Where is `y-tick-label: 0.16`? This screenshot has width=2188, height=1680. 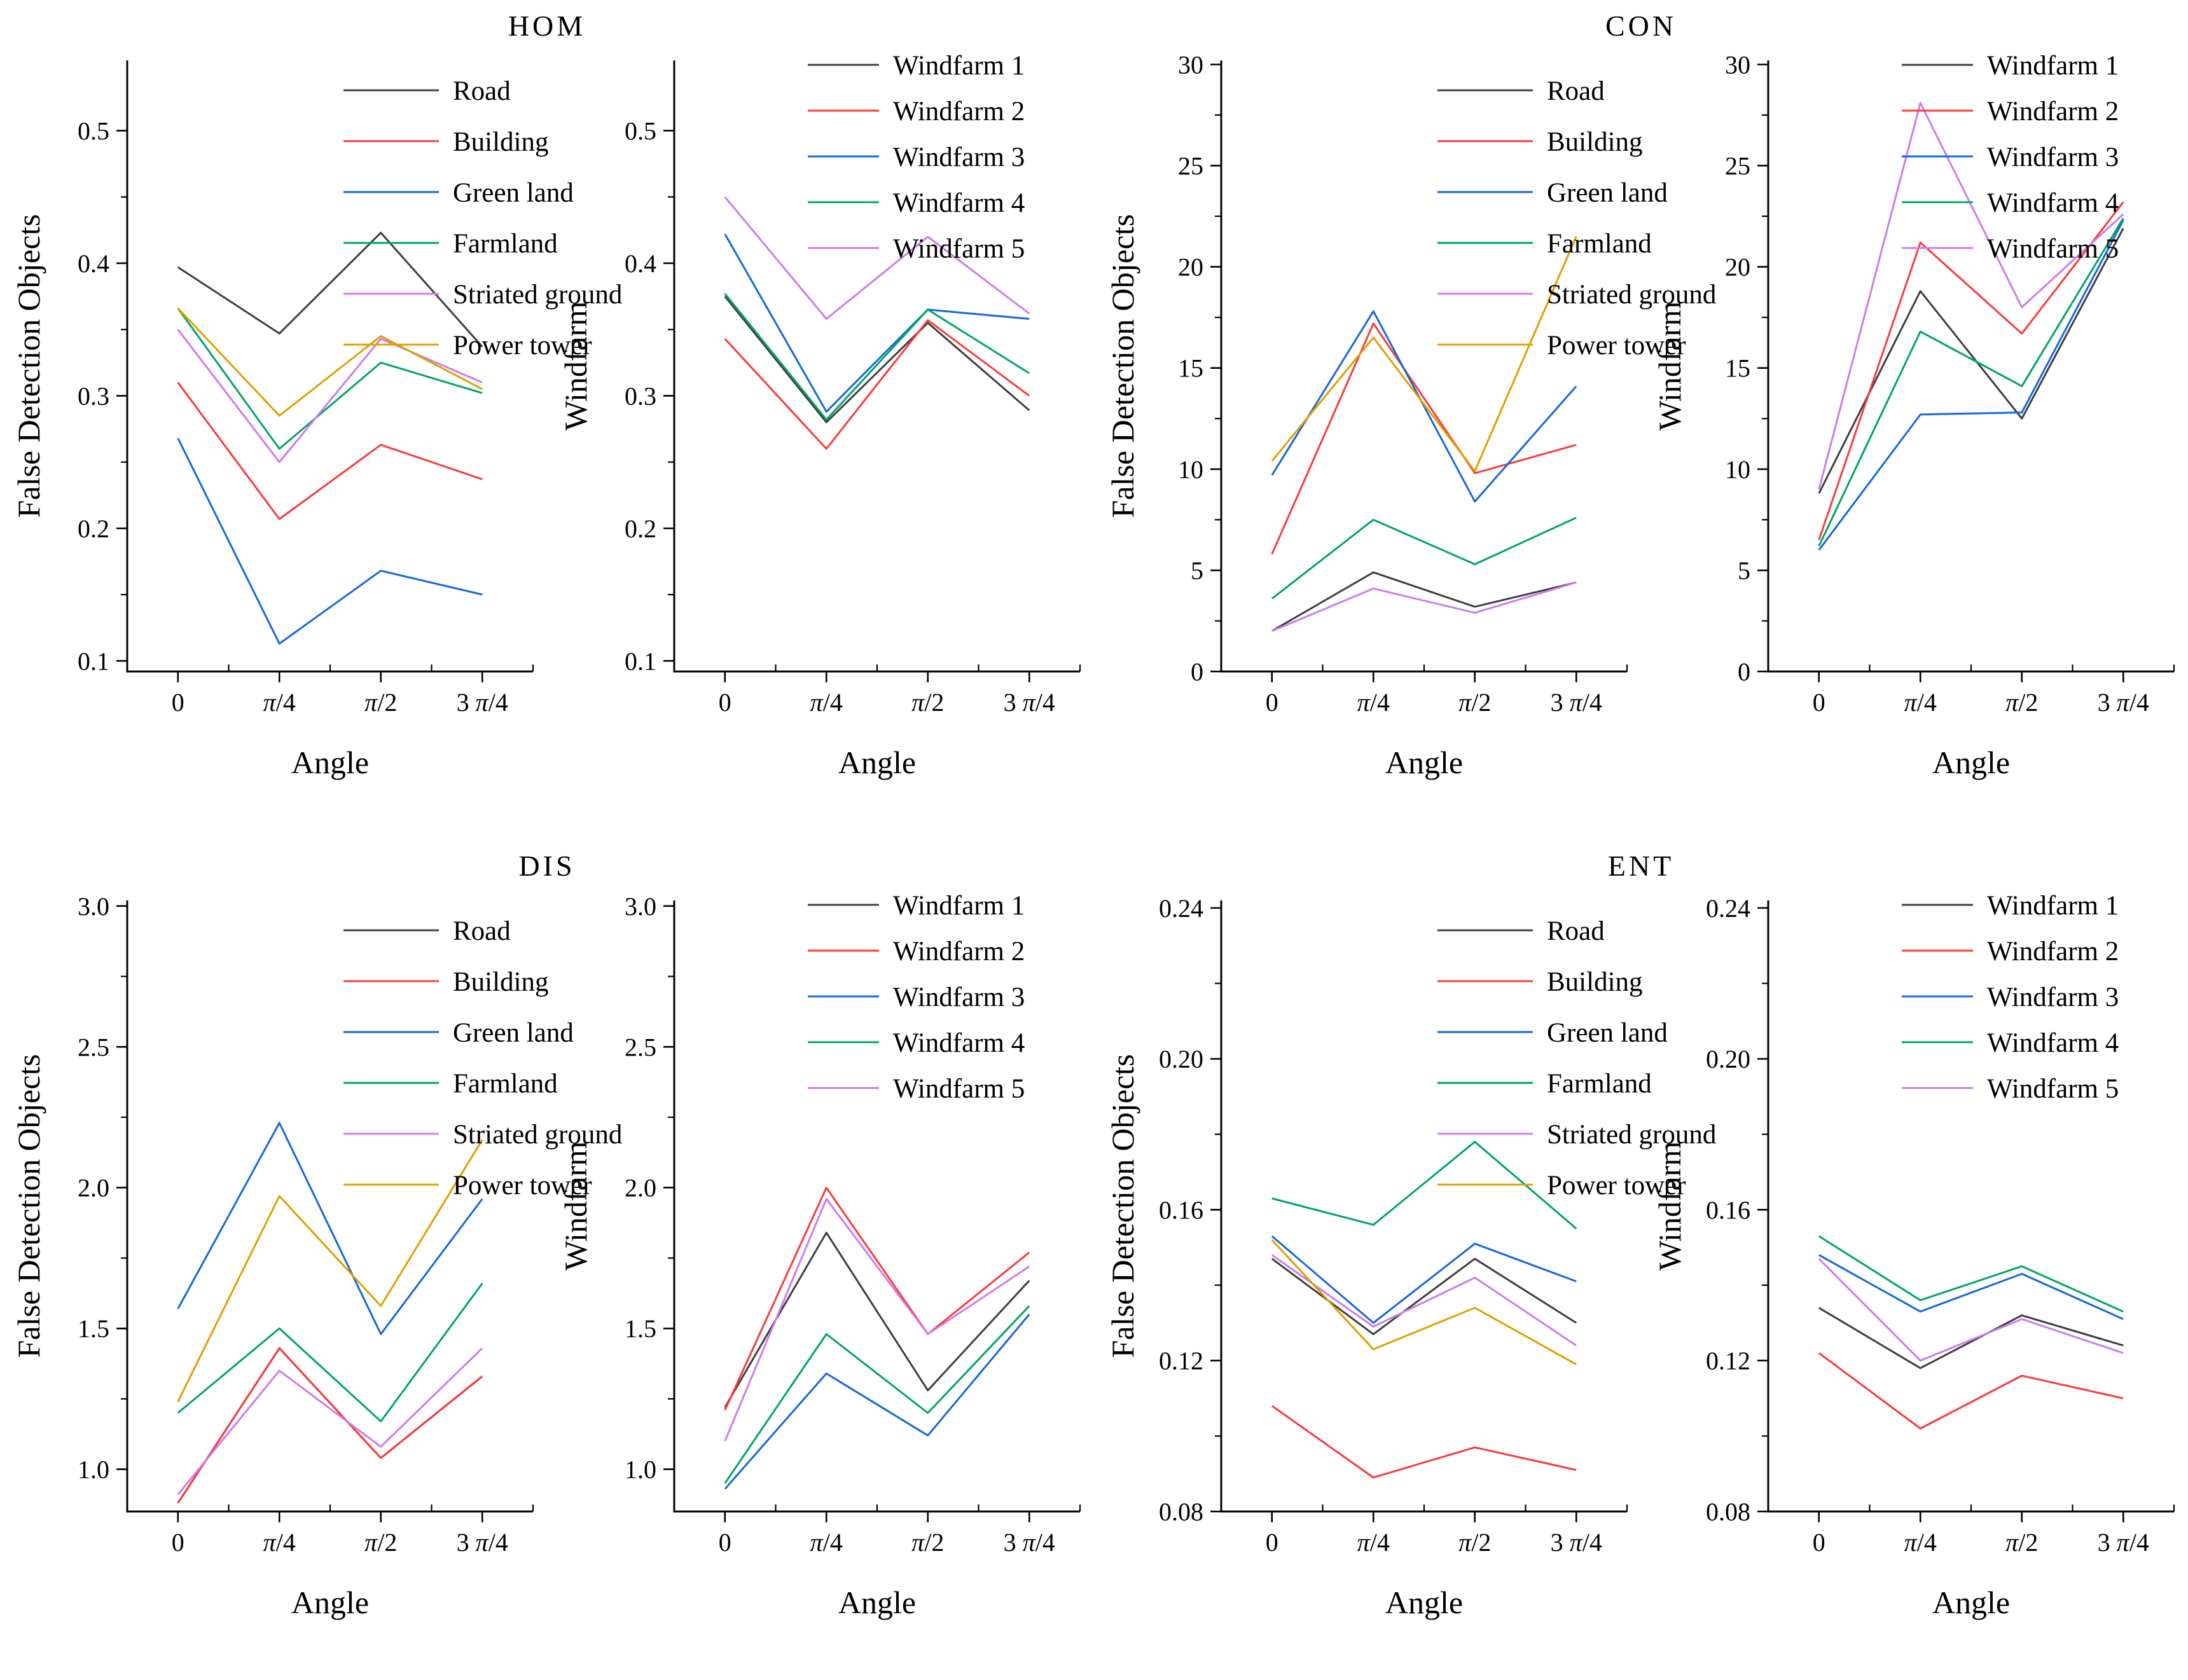
y-tick-label: 0.16 is located at coordinates (1728, 1209).